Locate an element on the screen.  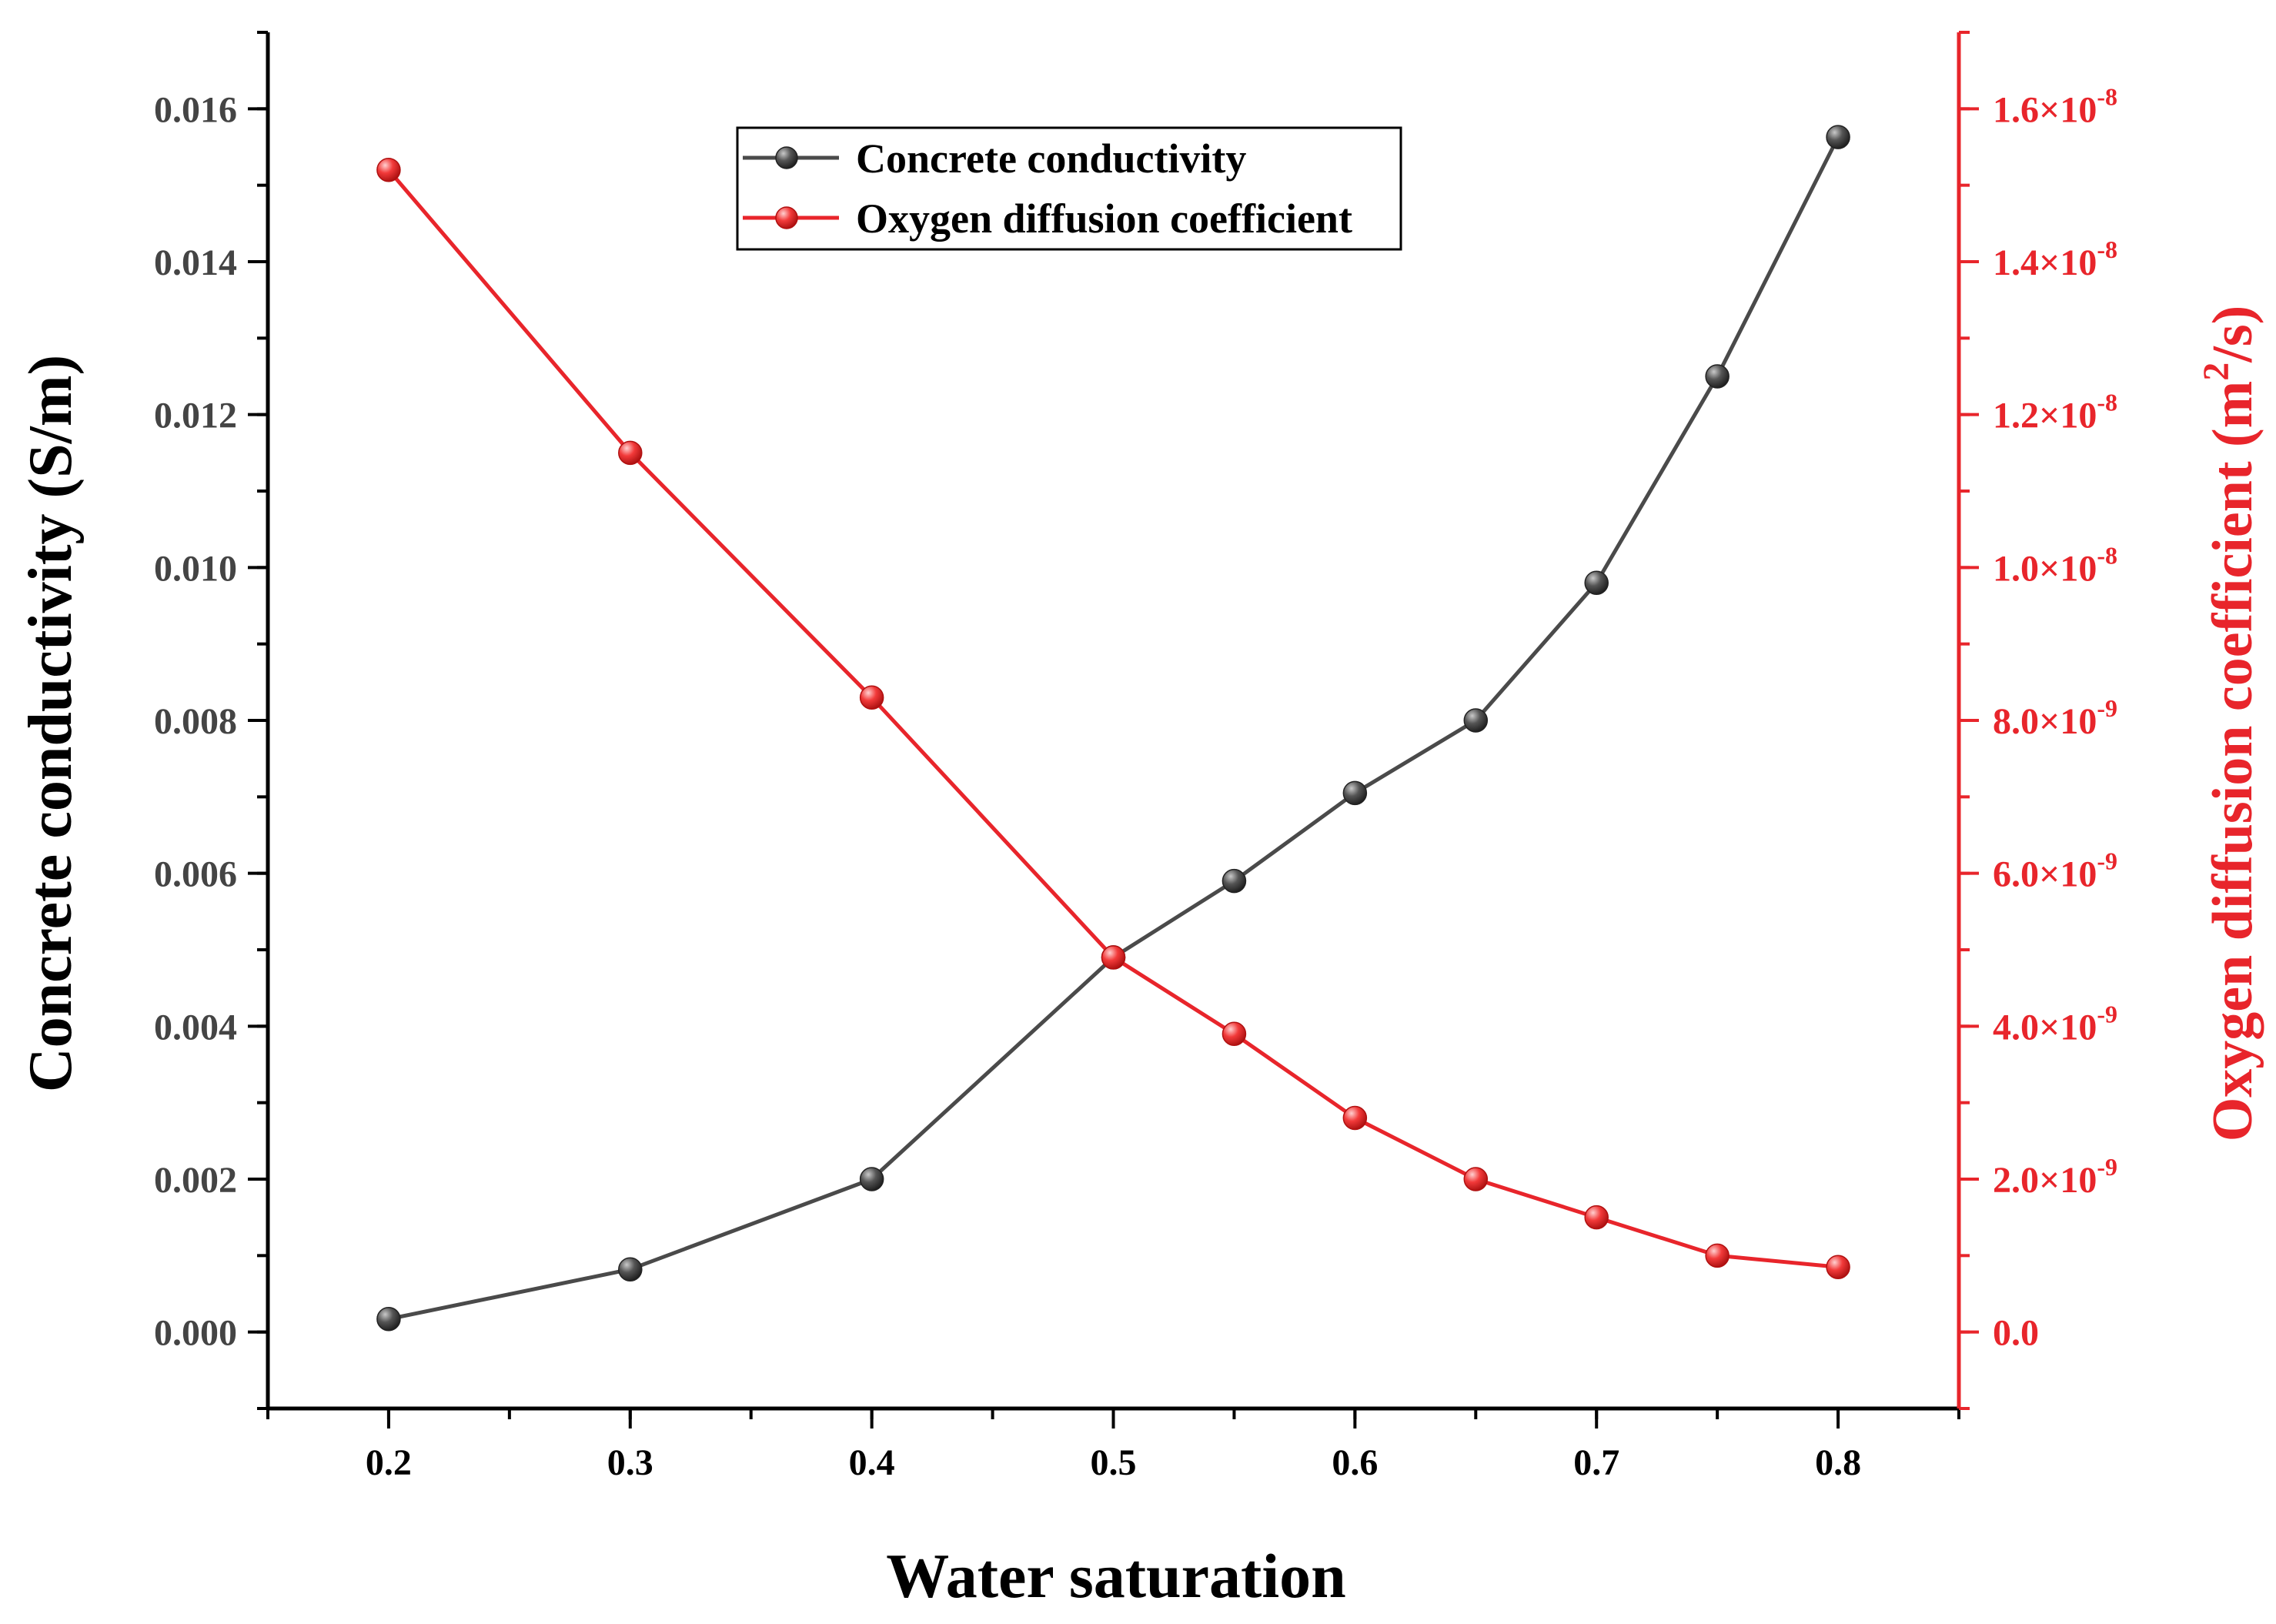
y2-tick-label: 4.0×10⁻⁹ is located at coordinates (2055, 1024).